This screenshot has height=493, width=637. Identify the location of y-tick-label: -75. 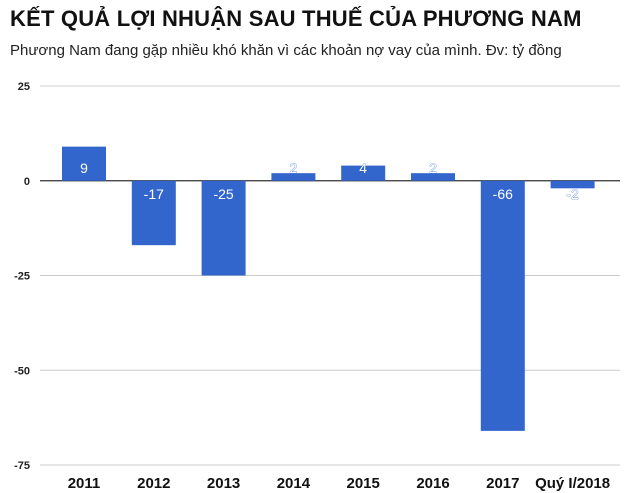
(22, 466).